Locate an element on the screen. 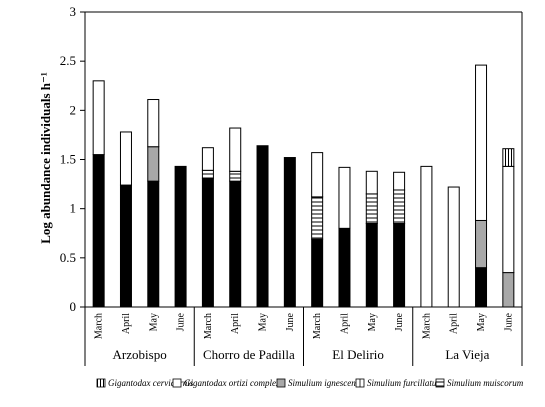  legend-label: Simulium ignescens is located at coordinates (324, 383).